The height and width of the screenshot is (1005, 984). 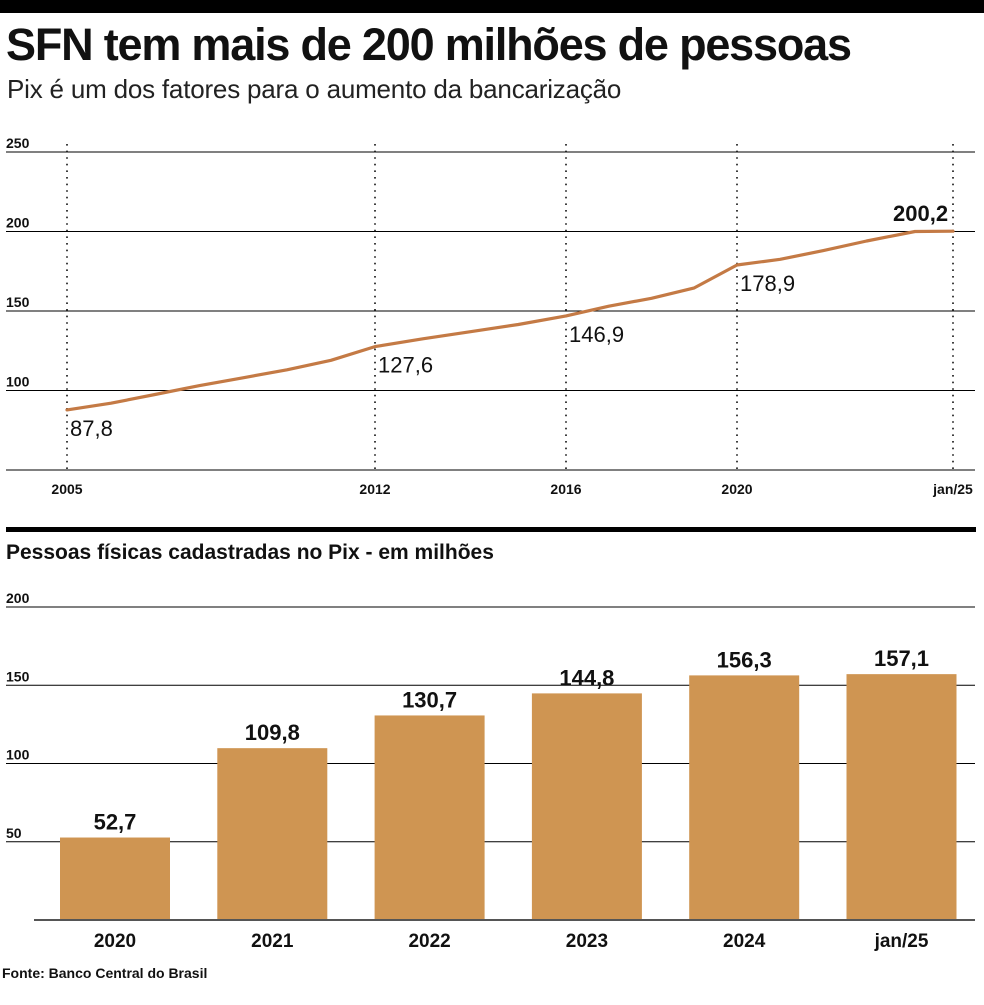 What do you see at coordinates (429, 941) in the screenshot?
I see `x-tick-label: 2022` at bounding box center [429, 941].